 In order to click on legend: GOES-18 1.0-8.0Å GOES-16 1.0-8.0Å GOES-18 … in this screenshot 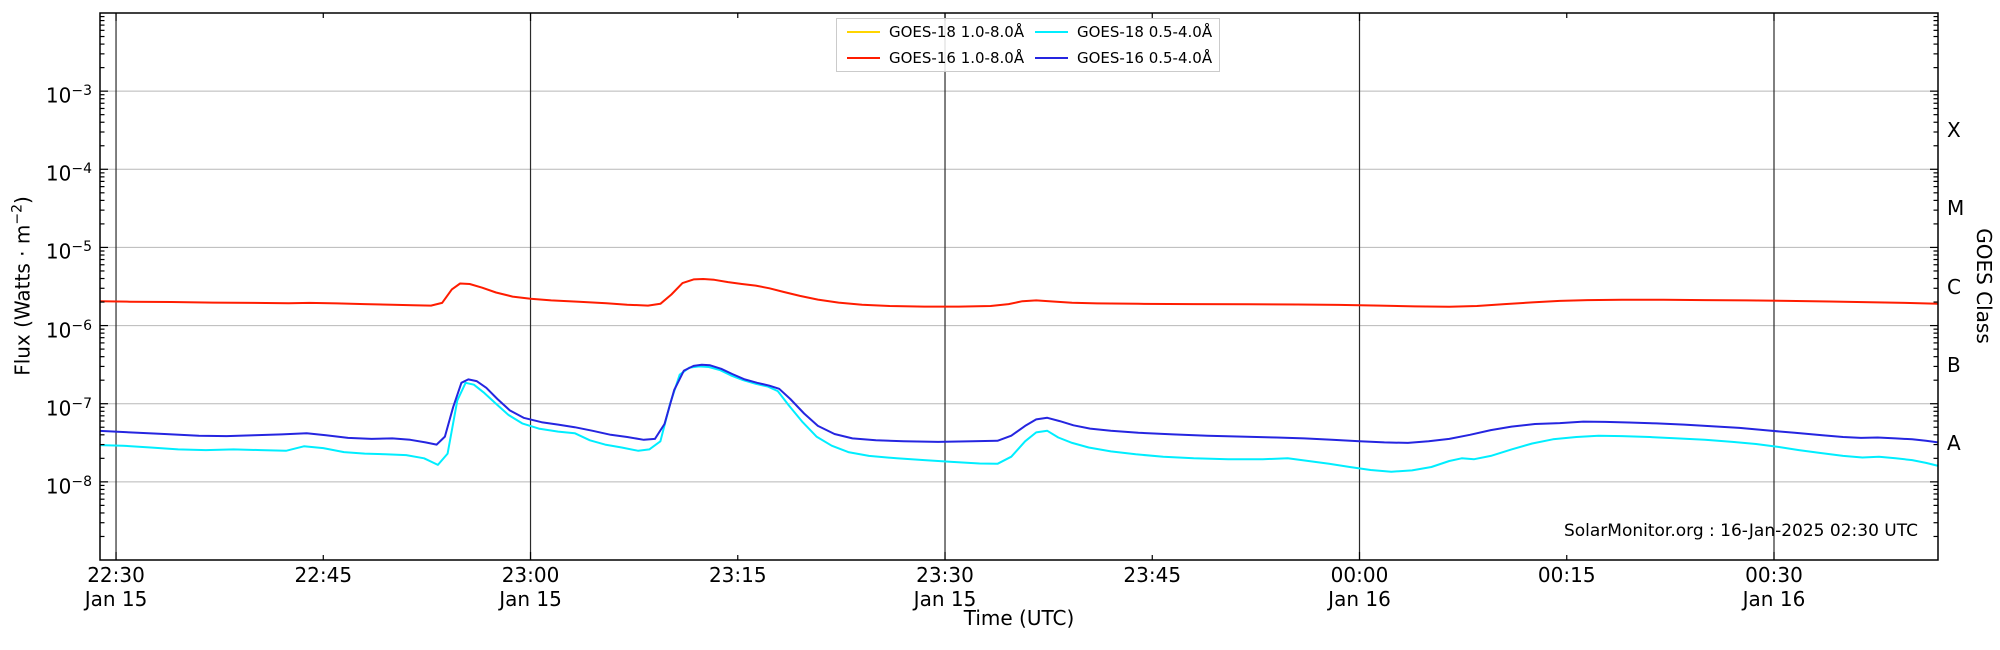, I will do `click(1028, 45)`.